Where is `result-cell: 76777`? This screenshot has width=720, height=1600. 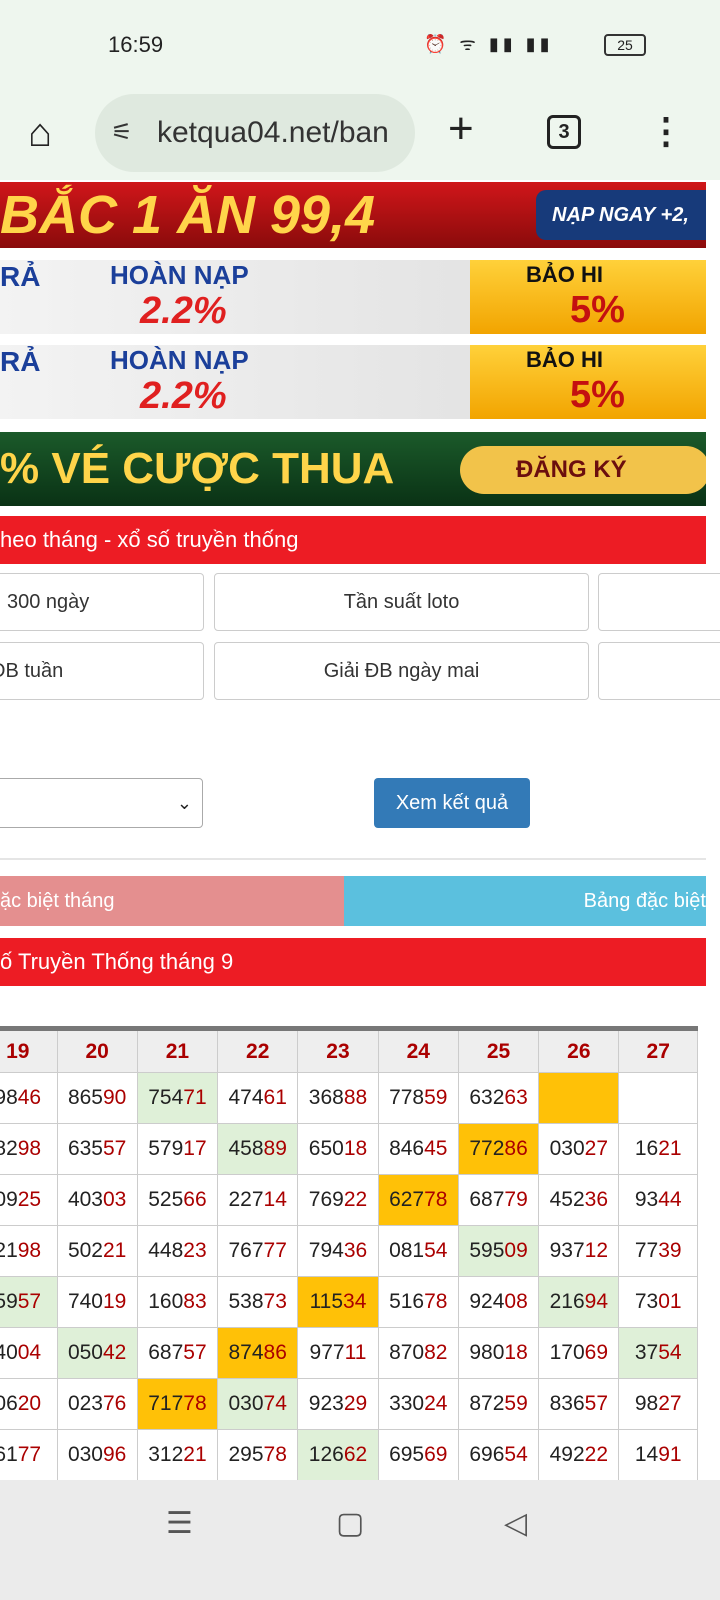 result-cell: 76777 is located at coordinates (258, 1251).